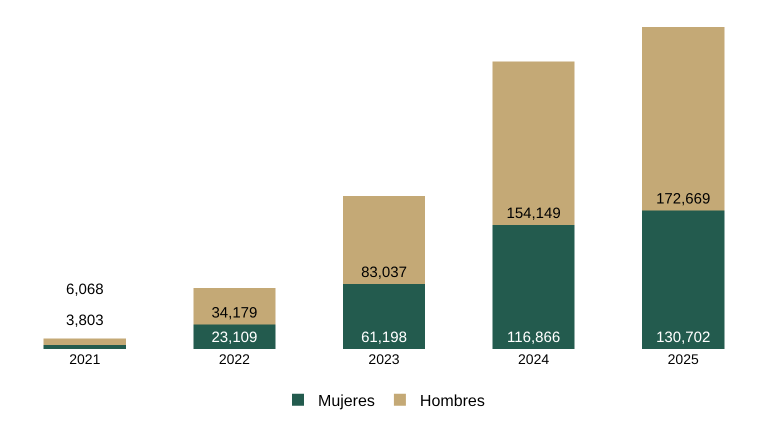 The image size is (768, 427). What do you see at coordinates (234, 313) in the screenshot?
I see `data-label: 34,179` at bounding box center [234, 313].